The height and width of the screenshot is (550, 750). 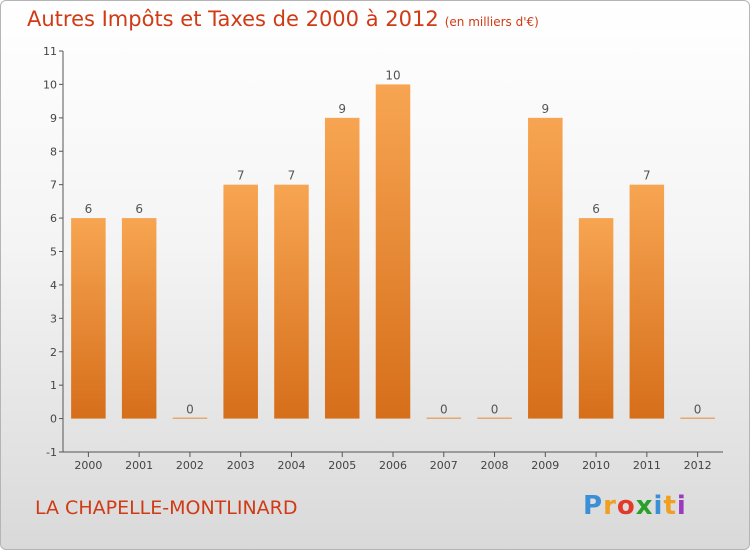 What do you see at coordinates (88, 465) in the screenshot?
I see `x-tick-label: 2000` at bounding box center [88, 465].